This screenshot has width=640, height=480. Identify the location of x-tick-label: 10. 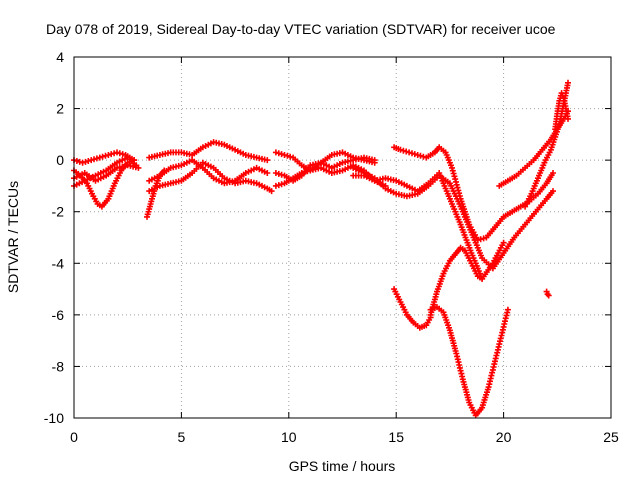
(289, 437).